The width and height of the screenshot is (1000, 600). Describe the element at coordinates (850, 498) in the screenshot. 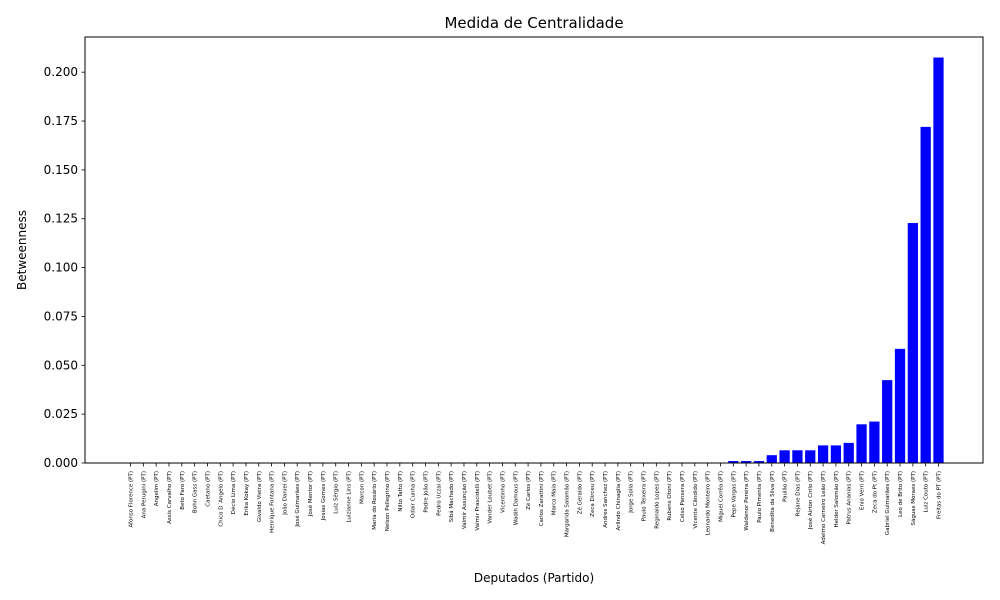

I see `x-tick-label: Patrus Ananias (PT)` at that location.